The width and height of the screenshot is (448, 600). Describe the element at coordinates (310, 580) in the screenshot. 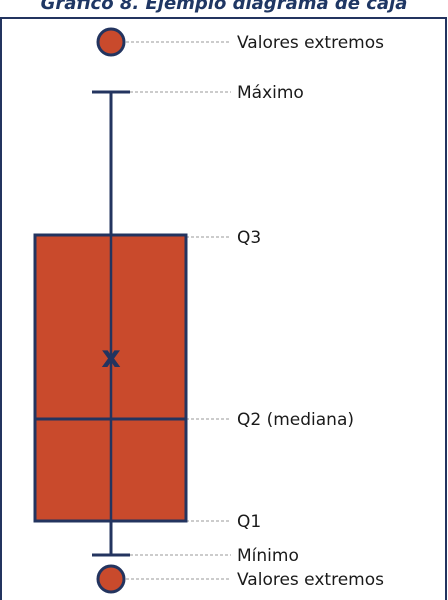

I see `label-outlier-bottom: Valores extremos` at that location.